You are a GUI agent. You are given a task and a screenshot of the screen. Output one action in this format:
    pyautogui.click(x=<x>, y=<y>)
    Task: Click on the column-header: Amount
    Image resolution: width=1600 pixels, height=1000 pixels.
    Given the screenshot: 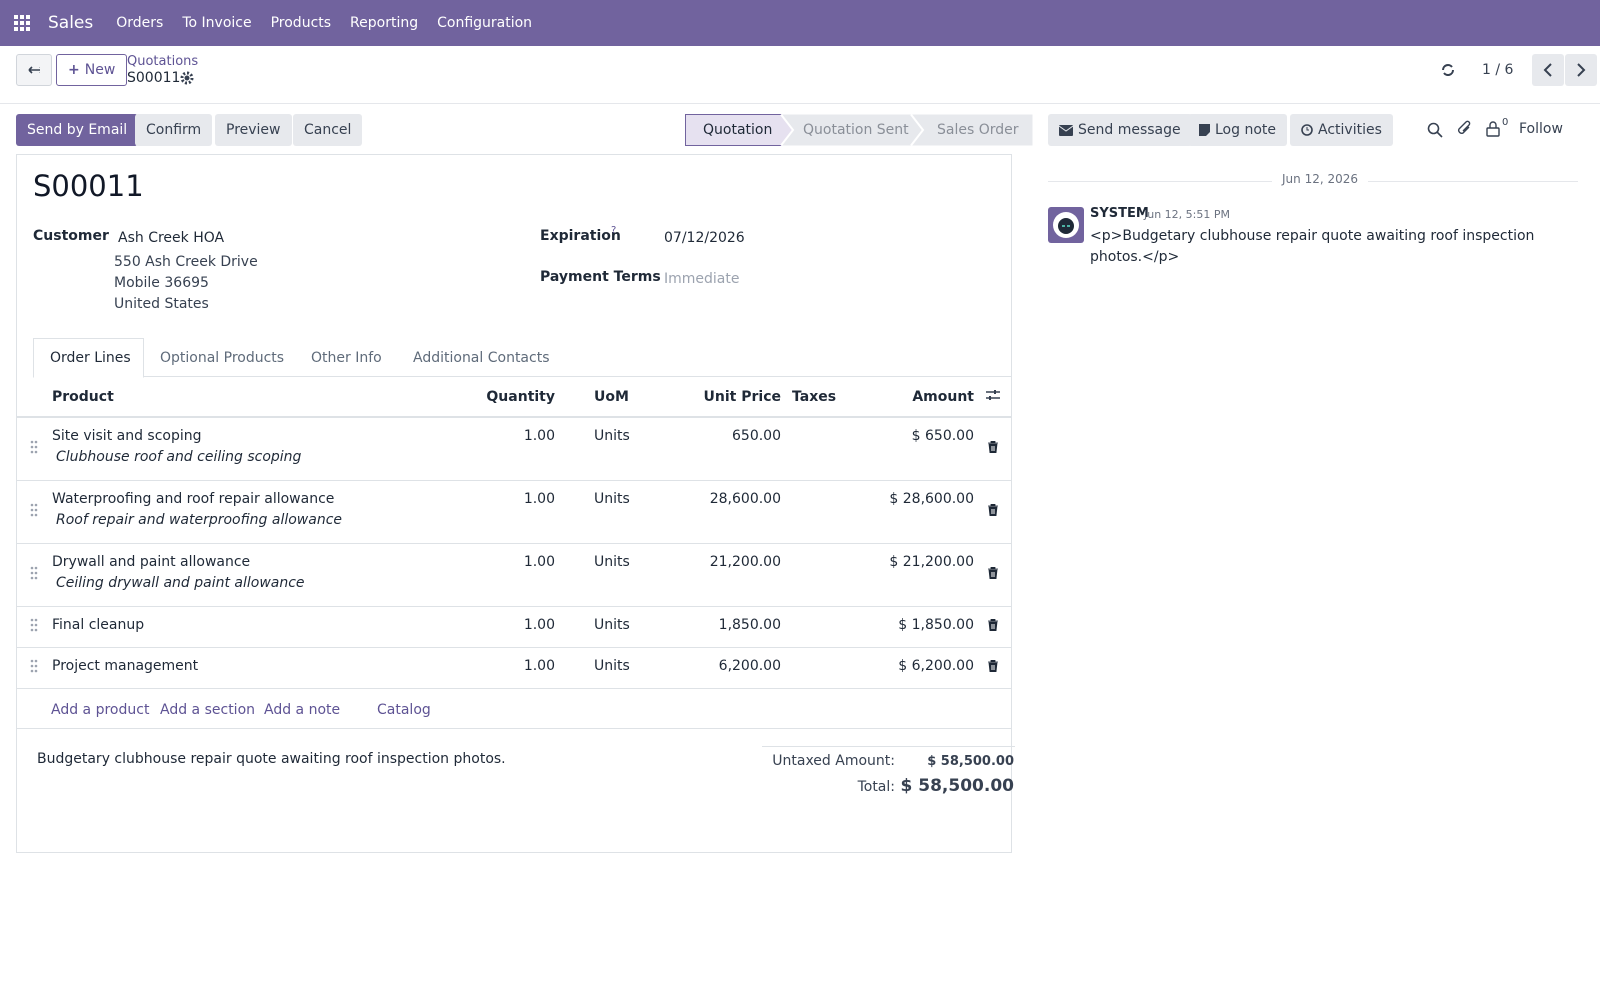 What is the action you would take?
    pyautogui.click(x=943, y=396)
    